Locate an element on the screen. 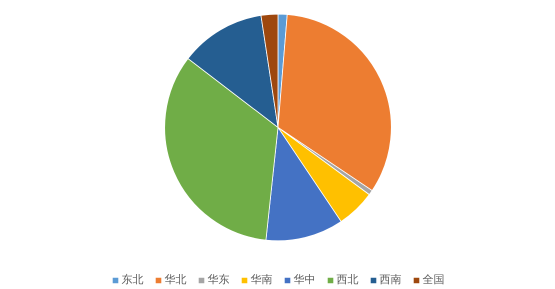  legend-label: 华中 is located at coordinates (305, 279).